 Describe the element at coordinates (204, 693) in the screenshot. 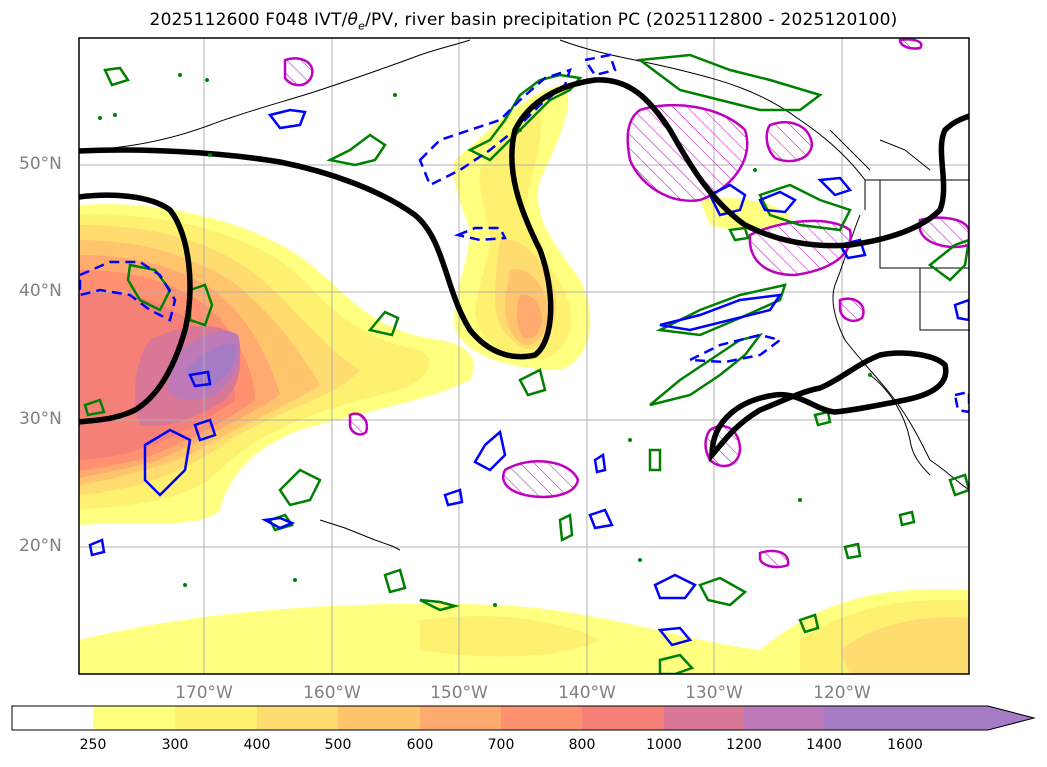

I see `lon-label-170w: 170°W` at that location.